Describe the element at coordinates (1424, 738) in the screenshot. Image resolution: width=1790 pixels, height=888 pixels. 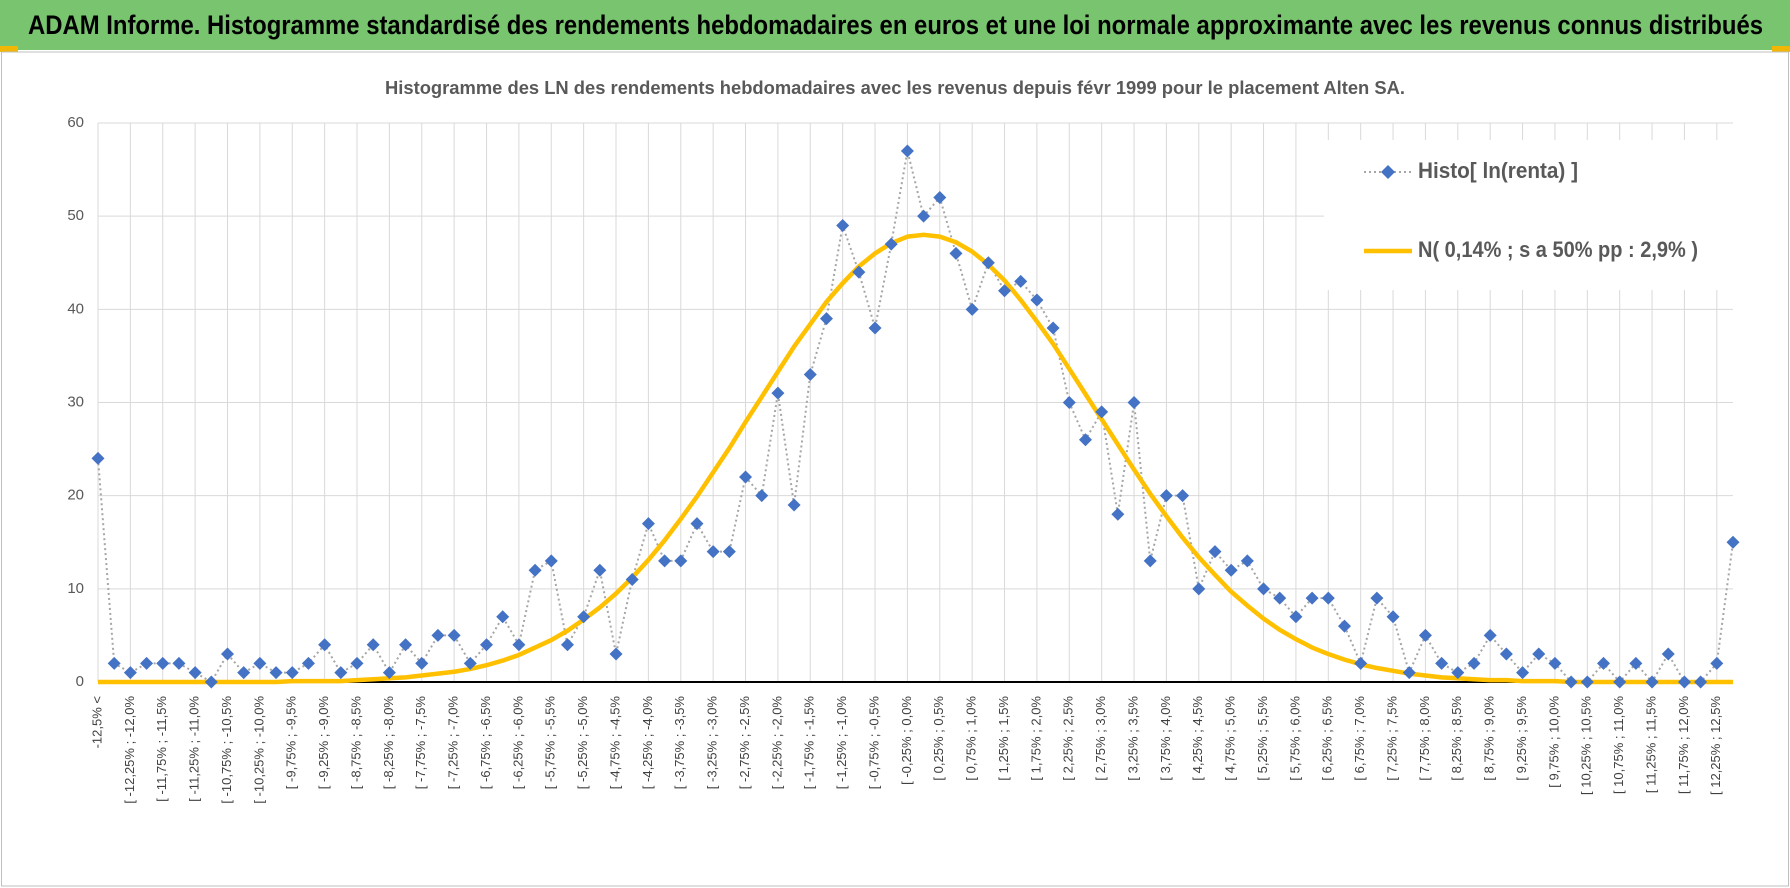
I see `x-tick-label: [ 7,75% ; 8,0%` at that location.